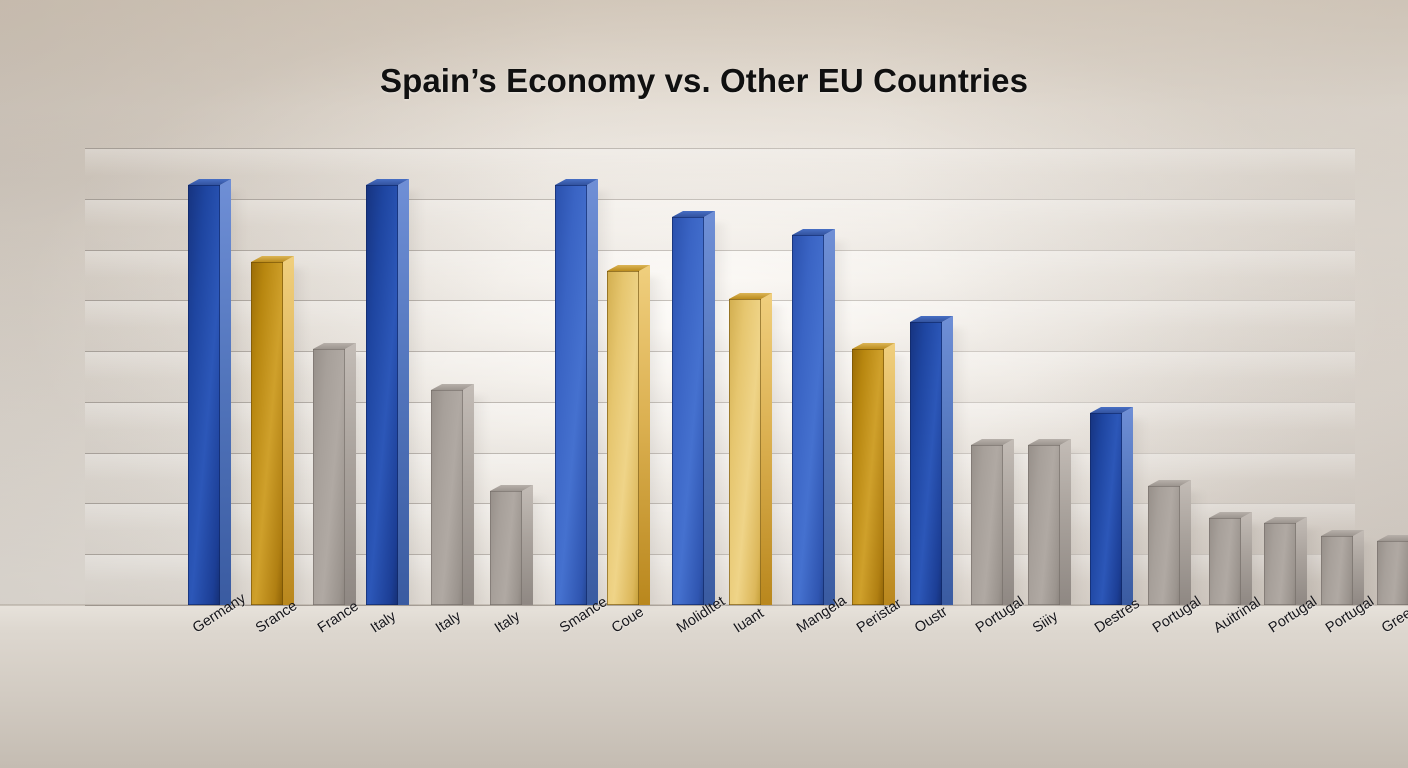  Describe the element at coordinates (720, 173) in the screenshot. I see `wall-panel` at that location.